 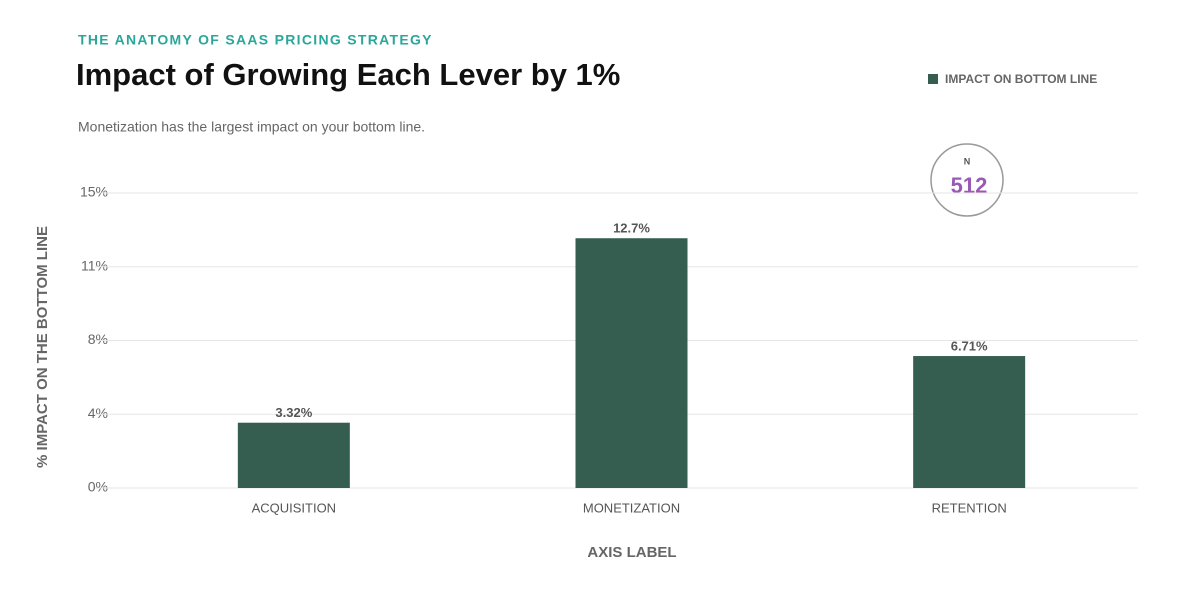 I want to click on chart-title: Impact of Growing Each Lever by 1%, so click(x=348, y=74).